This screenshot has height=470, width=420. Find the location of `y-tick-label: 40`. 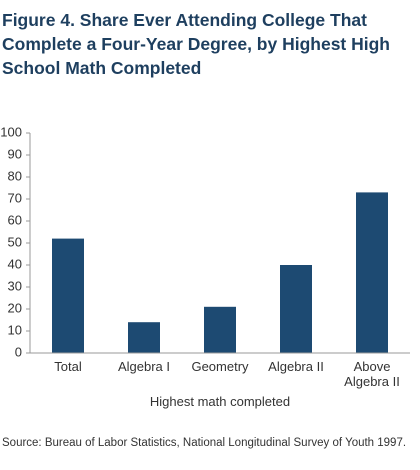

y-tick-label: 40 is located at coordinates (15, 263).